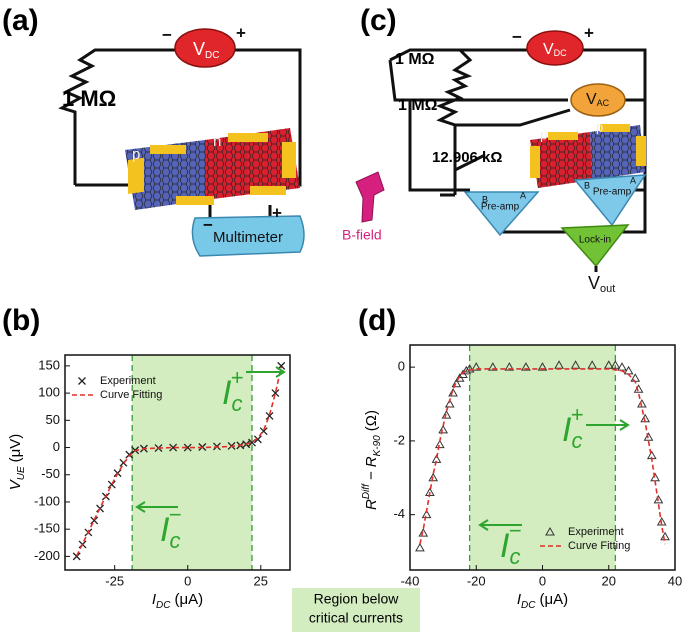 This screenshot has width=685, height=633. What do you see at coordinates (154, 599) in the screenshot?
I see `label-part: I` at bounding box center [154, 599].